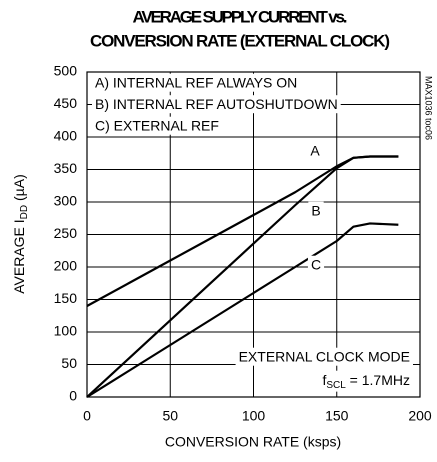 The image size is (437, 462). Describe the element at coordinates (66, 71) in the screenshot. I see `y-tick-label: 500` at that location.